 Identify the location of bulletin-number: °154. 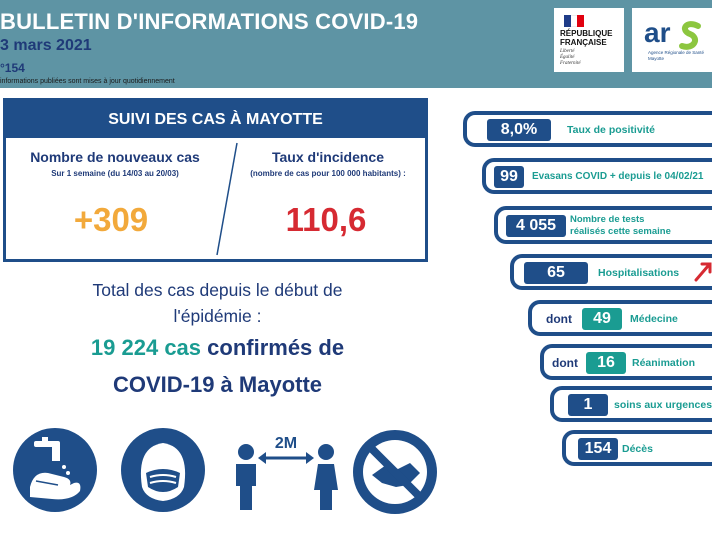
(12, 68).